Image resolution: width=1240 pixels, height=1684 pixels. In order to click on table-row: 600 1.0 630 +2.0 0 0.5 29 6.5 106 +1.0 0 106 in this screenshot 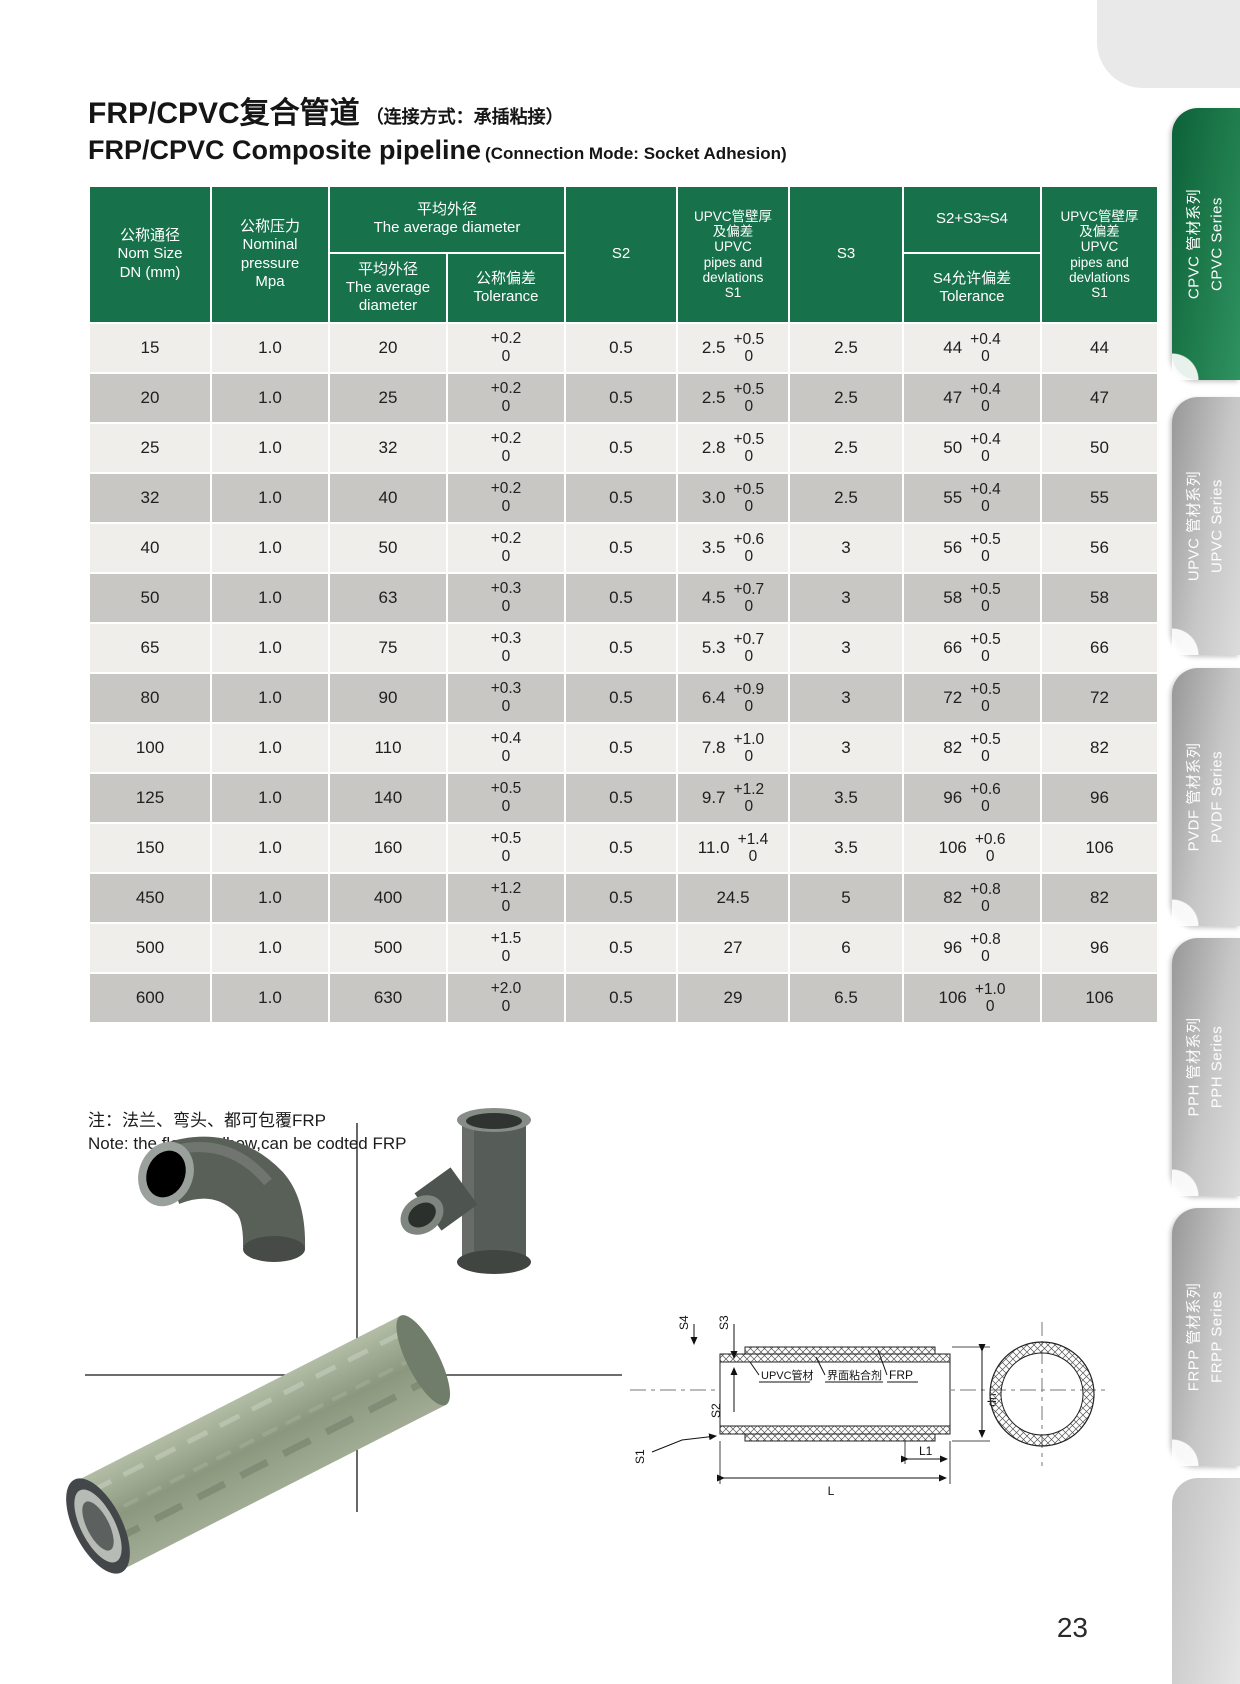, I will do `click(623, 998)`.